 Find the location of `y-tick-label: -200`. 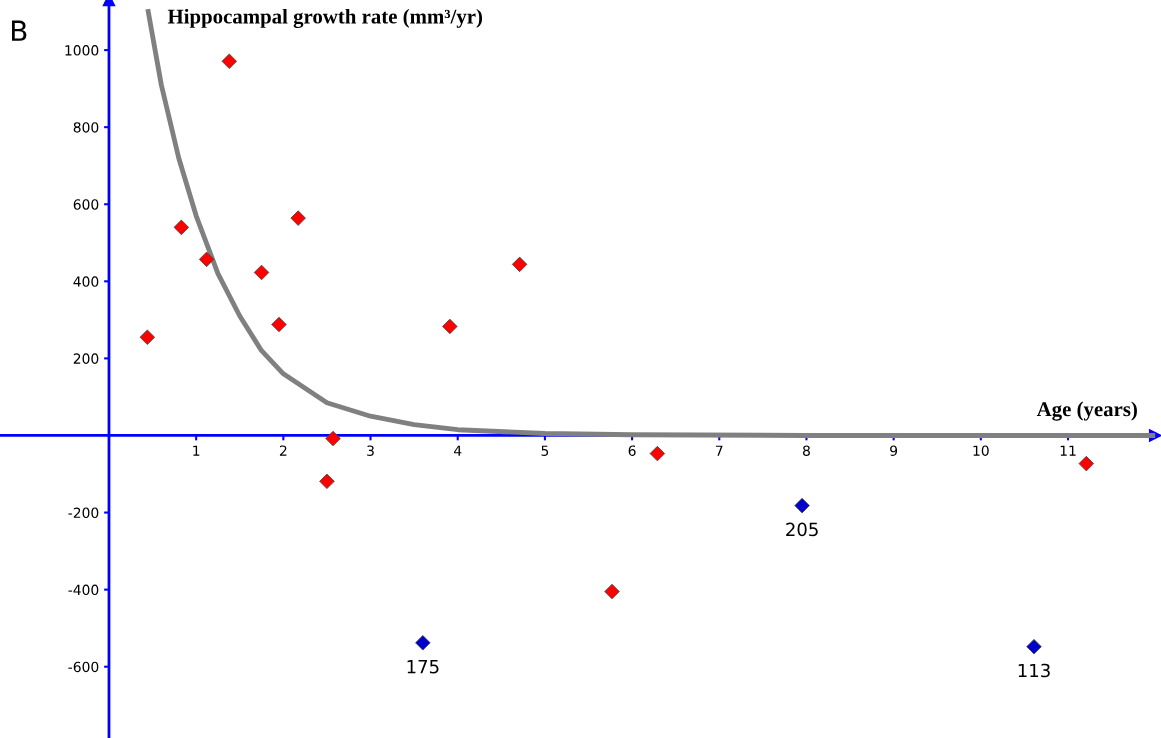

y-tick-label: -200 is located at coordinates (83, 513).